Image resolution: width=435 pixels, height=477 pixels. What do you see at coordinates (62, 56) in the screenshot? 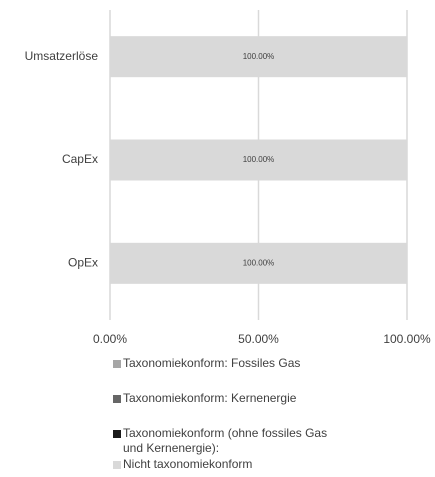
I see `y-tick-label: Umsatzerlöse` at bounding box center [62, 56].